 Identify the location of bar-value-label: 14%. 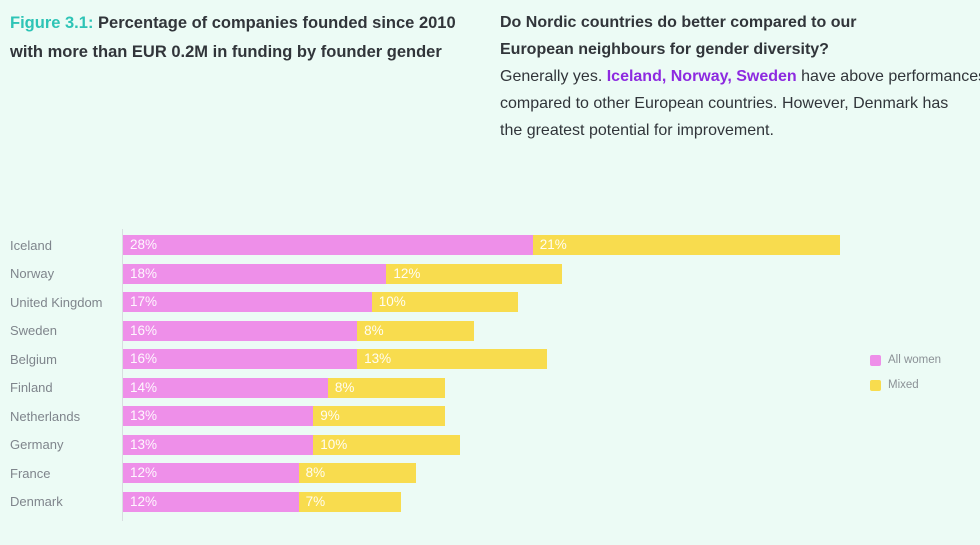
(144, 387).